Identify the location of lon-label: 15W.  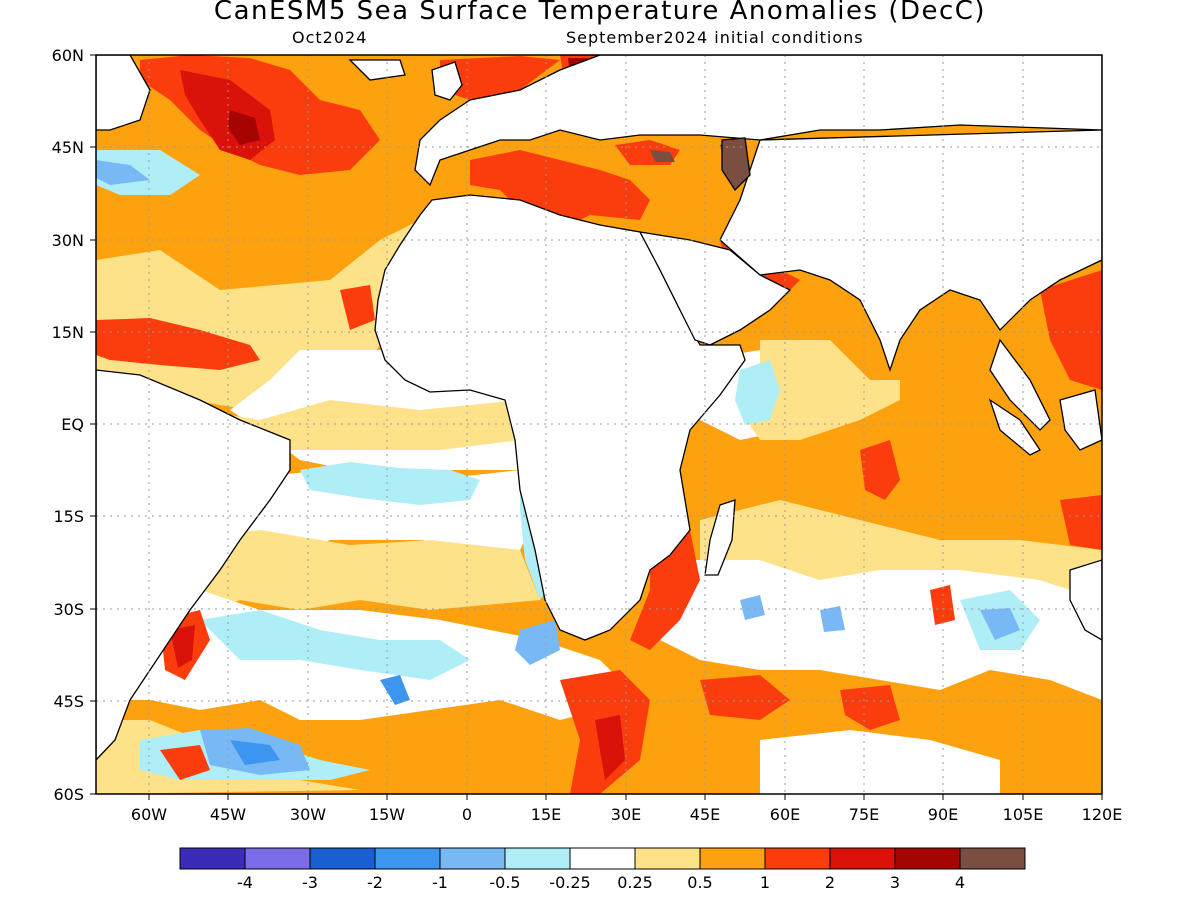
(387, 814).